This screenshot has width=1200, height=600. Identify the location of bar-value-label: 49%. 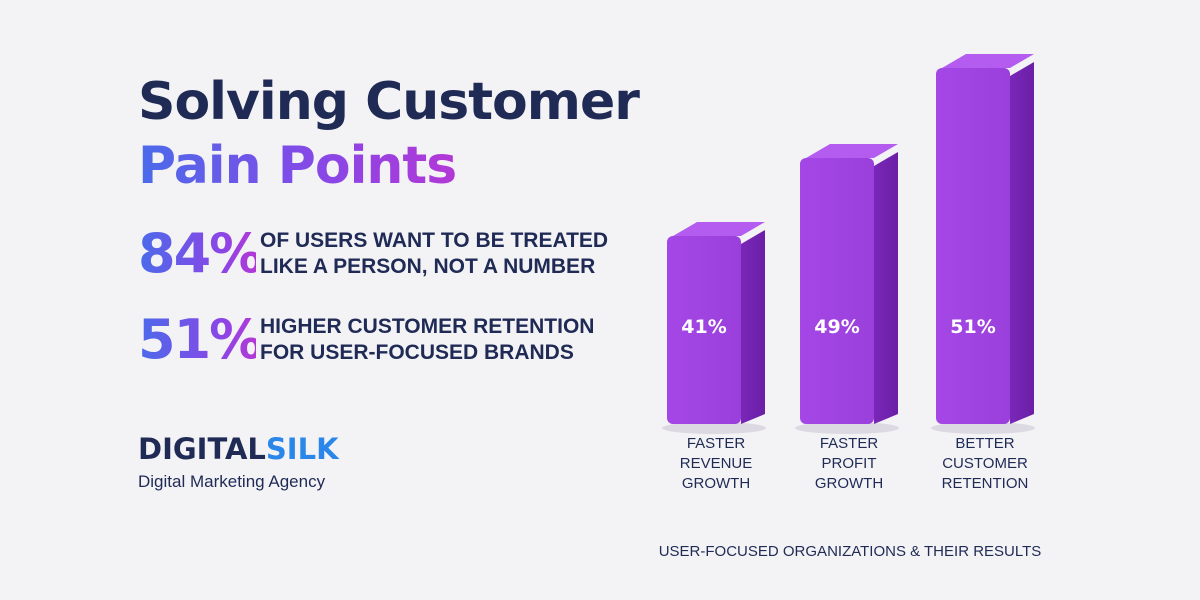
(836, 327).